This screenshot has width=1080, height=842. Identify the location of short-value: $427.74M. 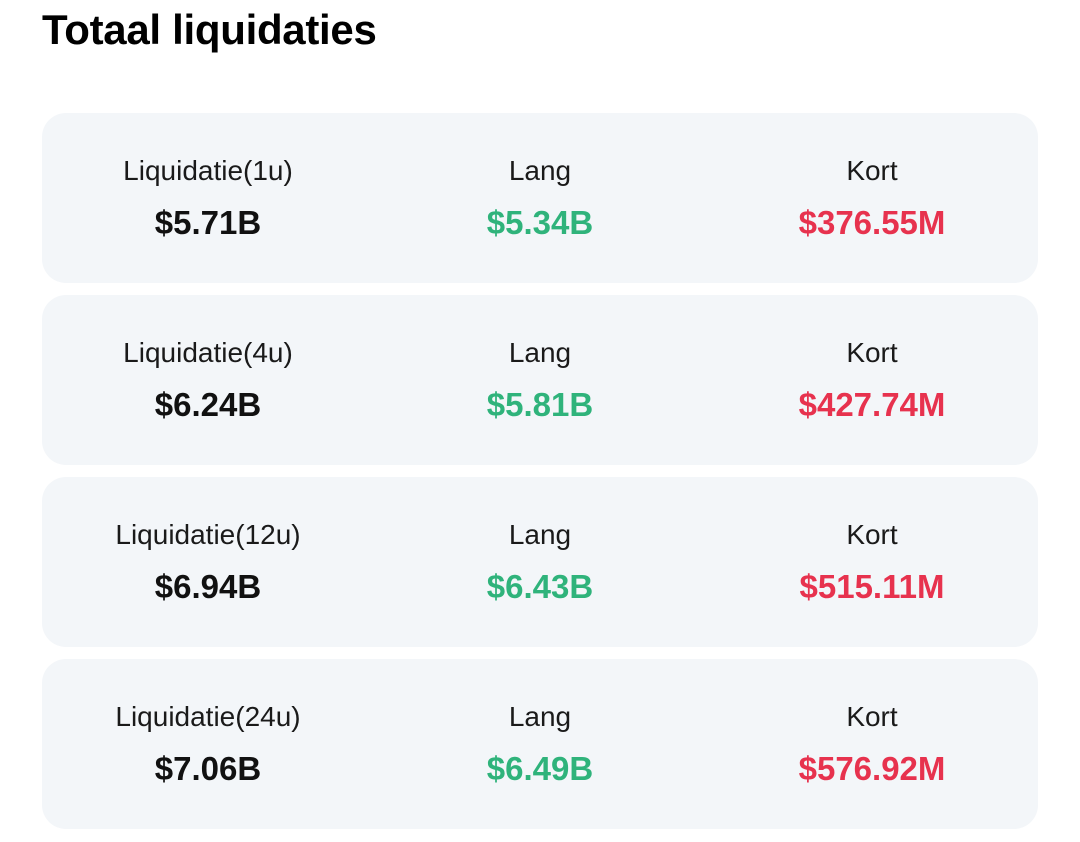
(872, 404).